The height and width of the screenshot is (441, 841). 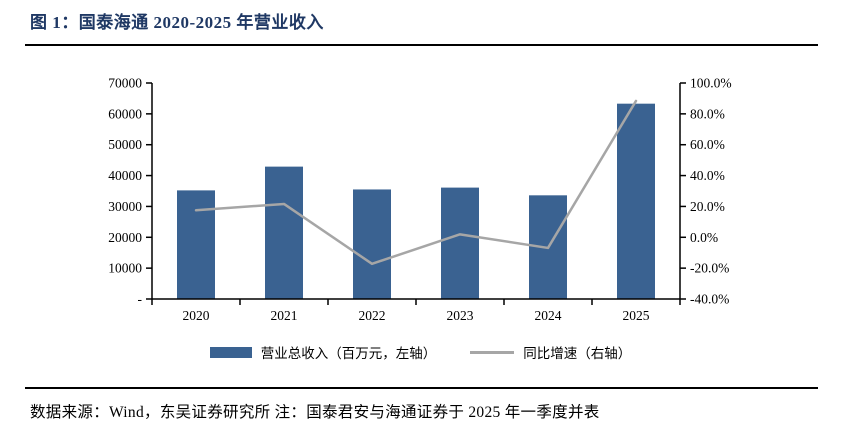 What do you see at coordinates (140, 299) in the screenshot?
I see `left-axis-tick-label: -` at bounding box center [140, 299].